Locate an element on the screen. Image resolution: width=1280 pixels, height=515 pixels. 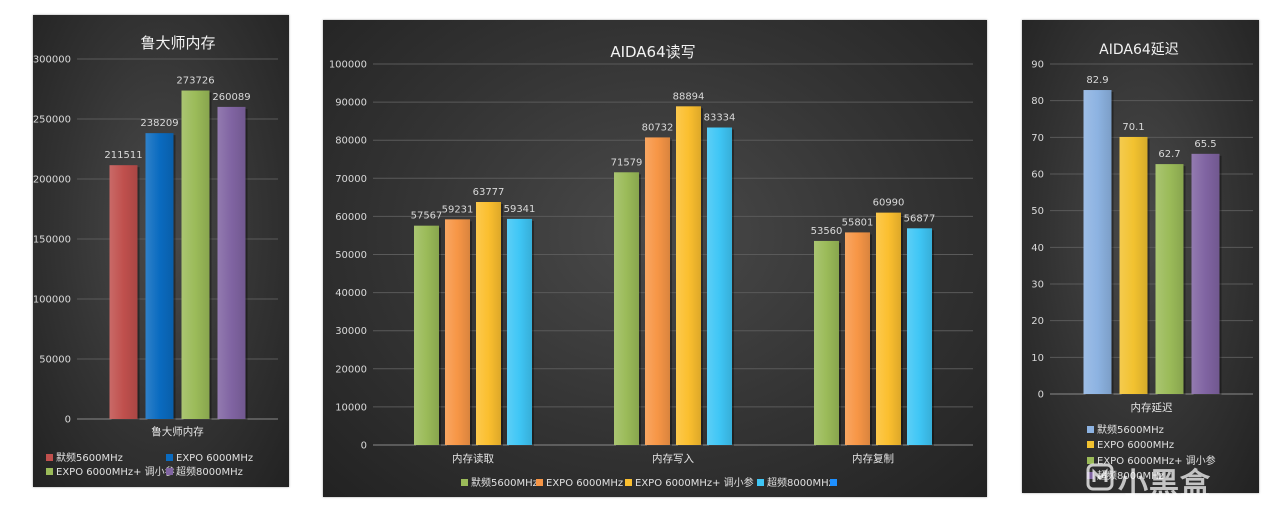
data-label: 60990 is located at coordinates (889, 203).